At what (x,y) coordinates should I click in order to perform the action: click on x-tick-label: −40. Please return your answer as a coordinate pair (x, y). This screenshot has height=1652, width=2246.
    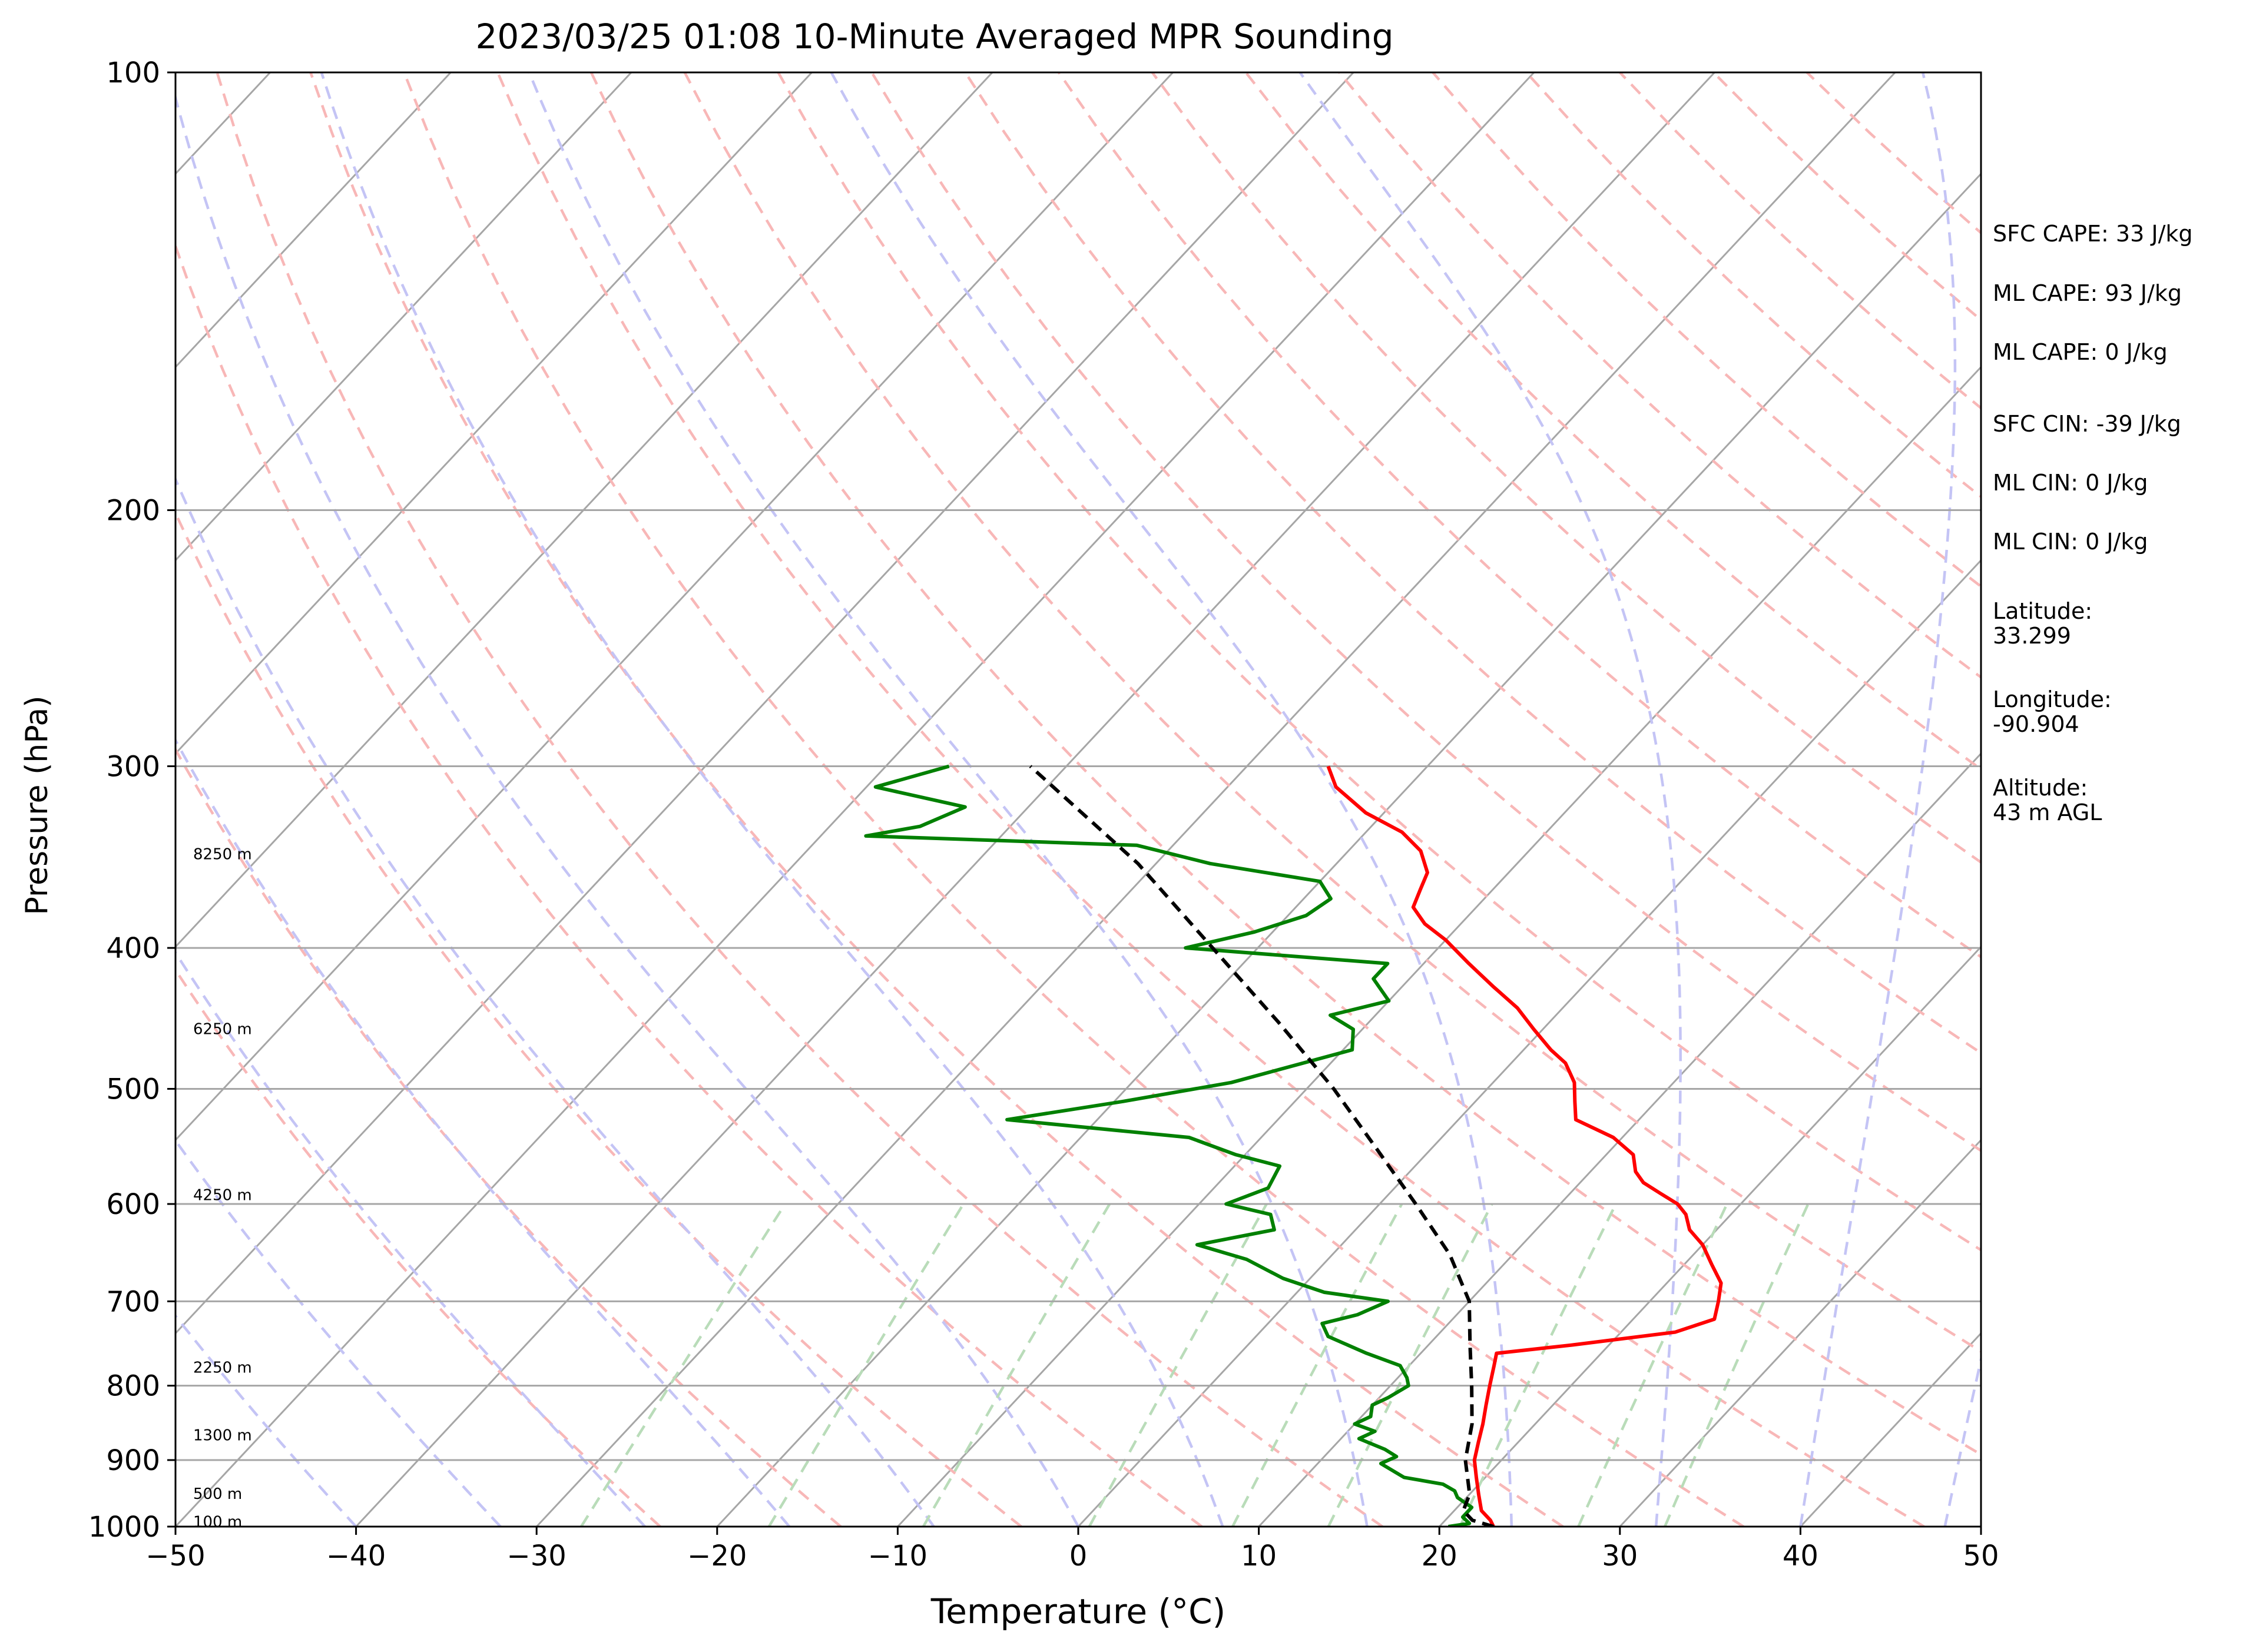
    Looking at the image, I should click on (356, 1556).